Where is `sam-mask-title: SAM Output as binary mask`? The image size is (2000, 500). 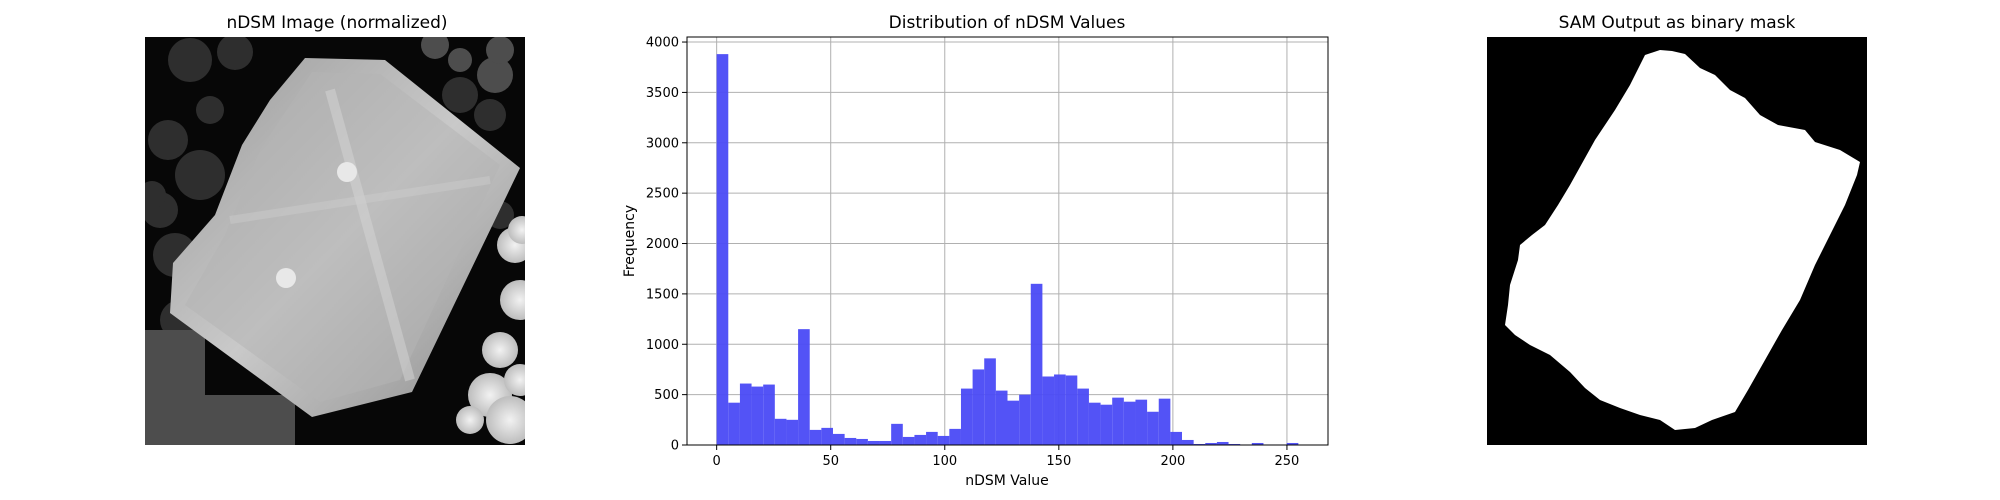
sam-mask-title: SAM Output as binary mask is located at coordinates (1677, 23).